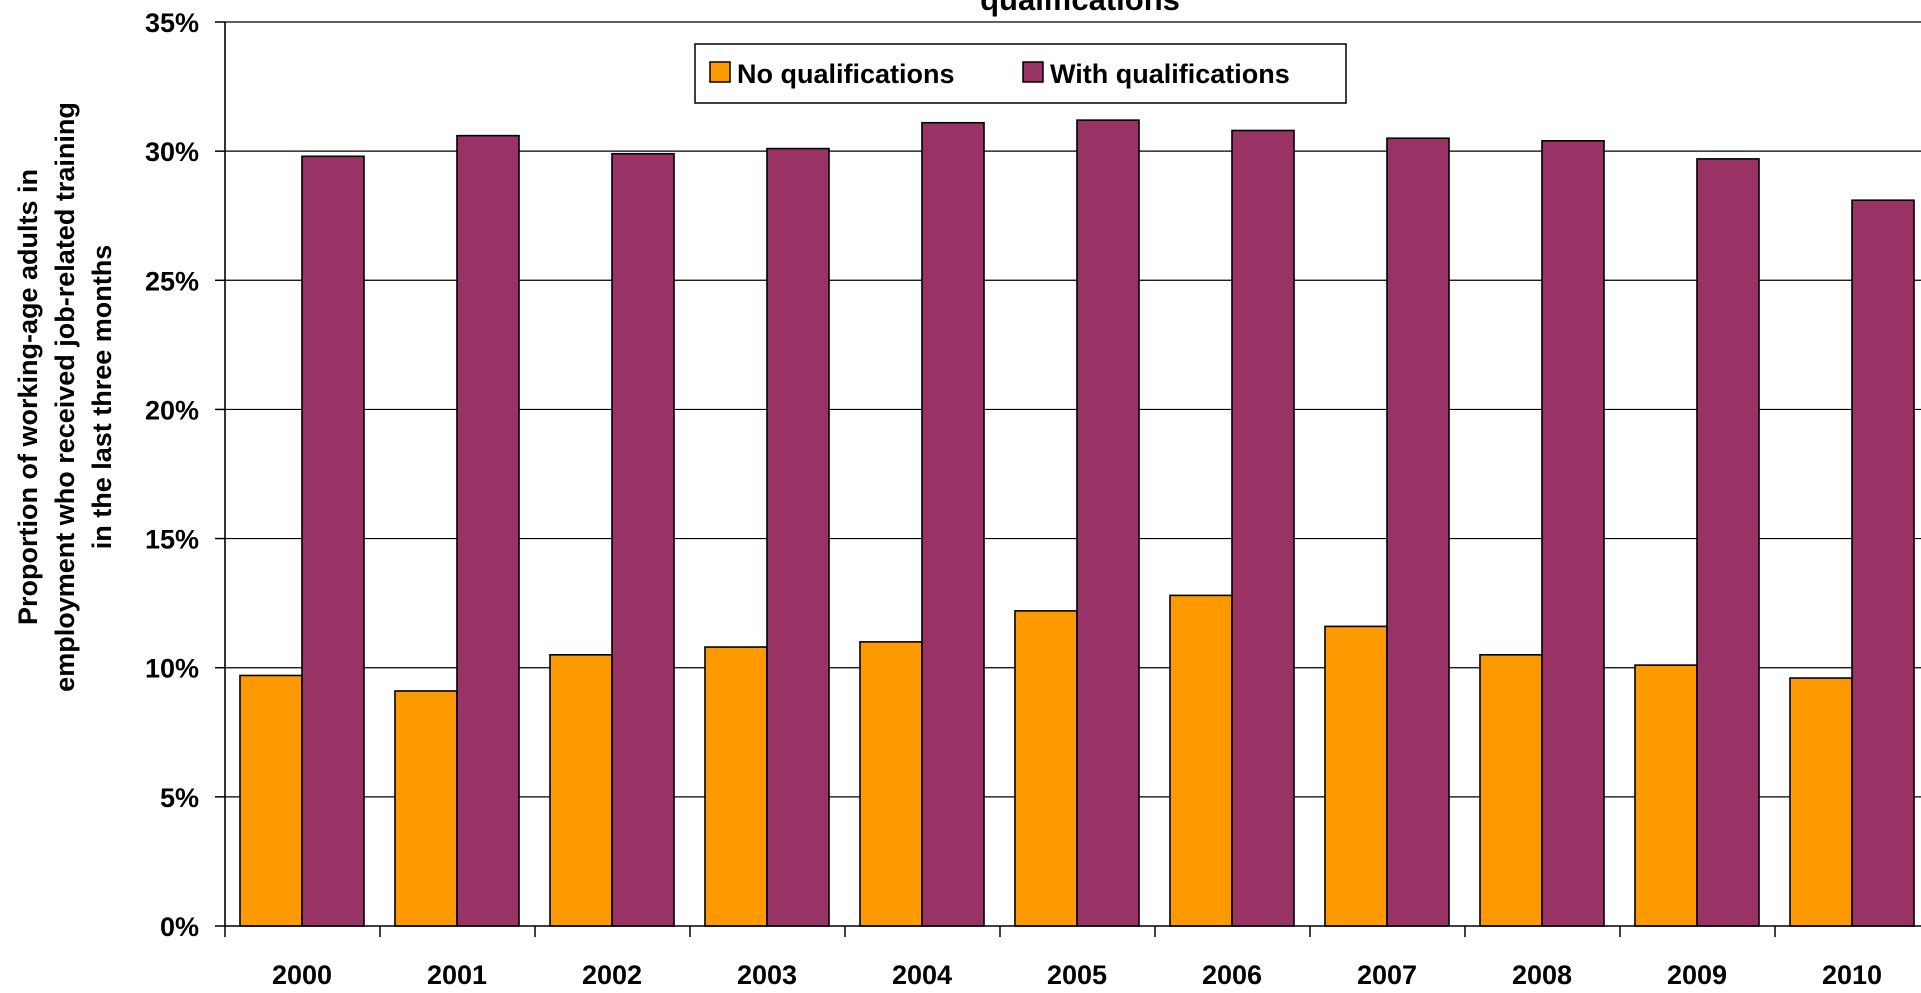 The image size is (1921, 993). What do you see at coordinates (172, 152) in the screenshot?
I see `y-tick-label: 30%` at bounding box center [172, 152].